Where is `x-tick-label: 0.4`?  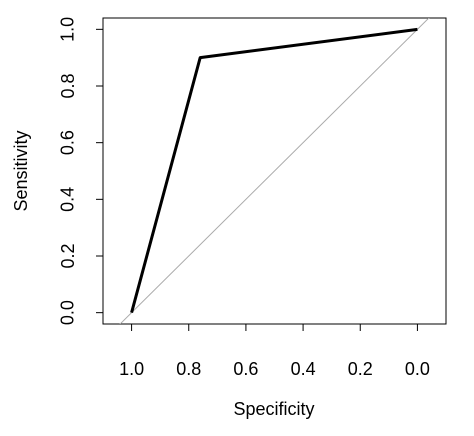 x-tick-label: 0.4 is located at coordinates (303, 369).